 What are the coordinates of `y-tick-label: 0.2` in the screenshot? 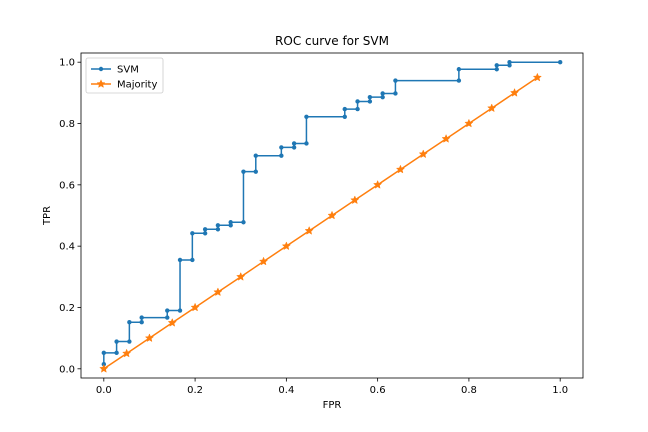 It's located at (67, 308).